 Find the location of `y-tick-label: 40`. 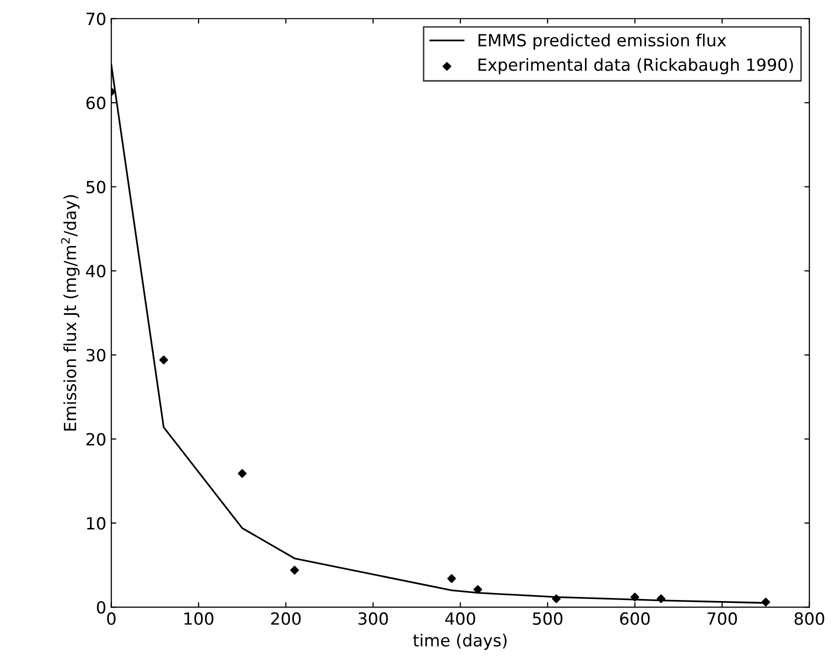

y-tick-label: 40 is located at coordinates (96, 271).